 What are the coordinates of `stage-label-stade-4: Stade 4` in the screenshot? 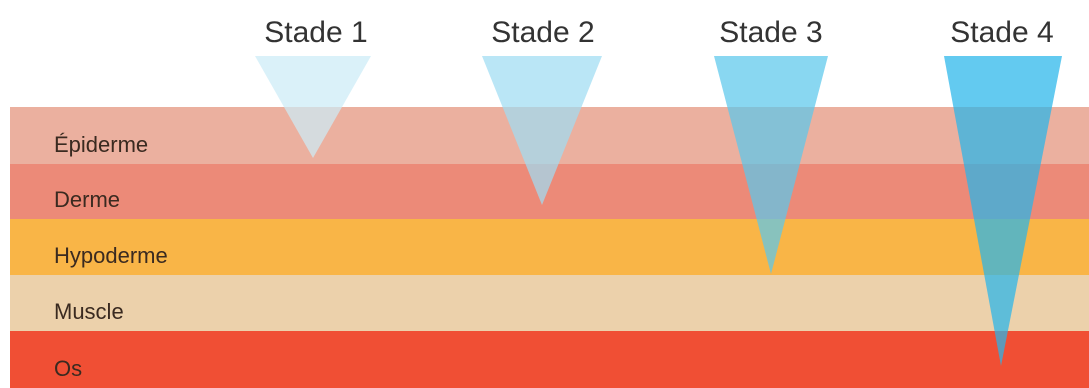 It's located at (1001, 32).